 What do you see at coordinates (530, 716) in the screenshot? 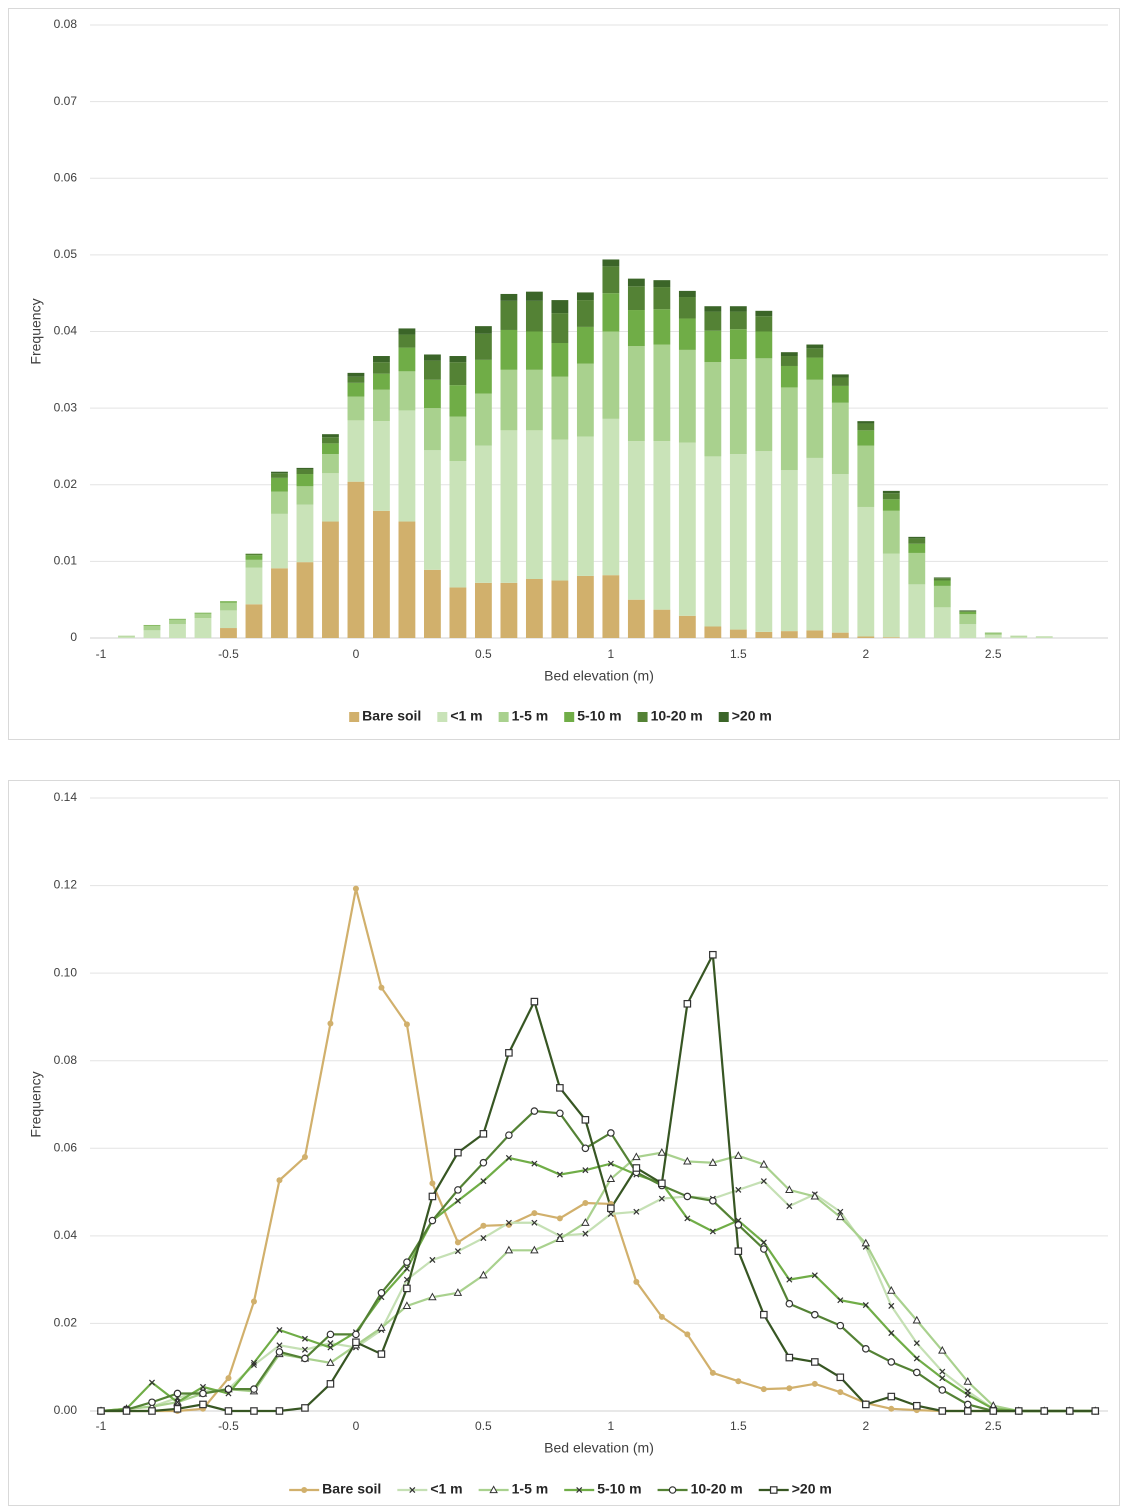
I see `legend-label: 1-5 m` at bounding box center [530, 716].